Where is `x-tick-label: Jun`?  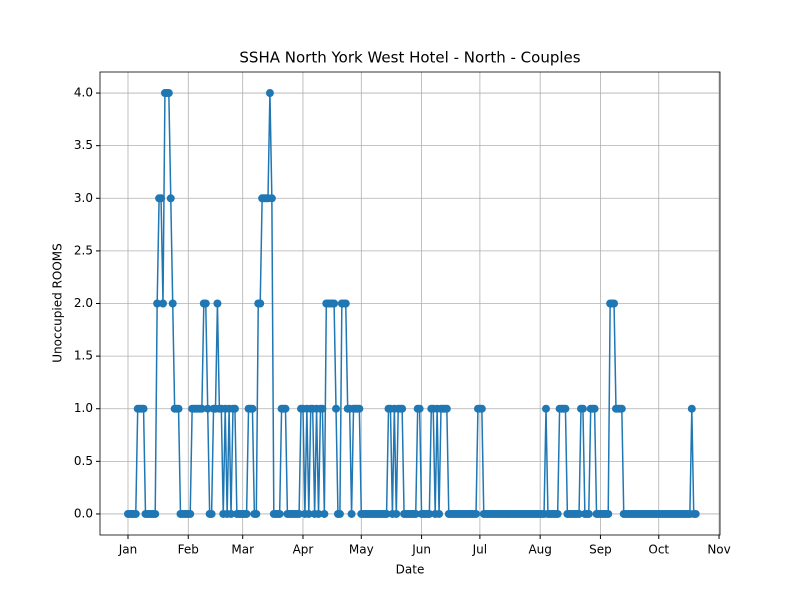 x-tick-label: Jun is located at coordinates (421, 550).